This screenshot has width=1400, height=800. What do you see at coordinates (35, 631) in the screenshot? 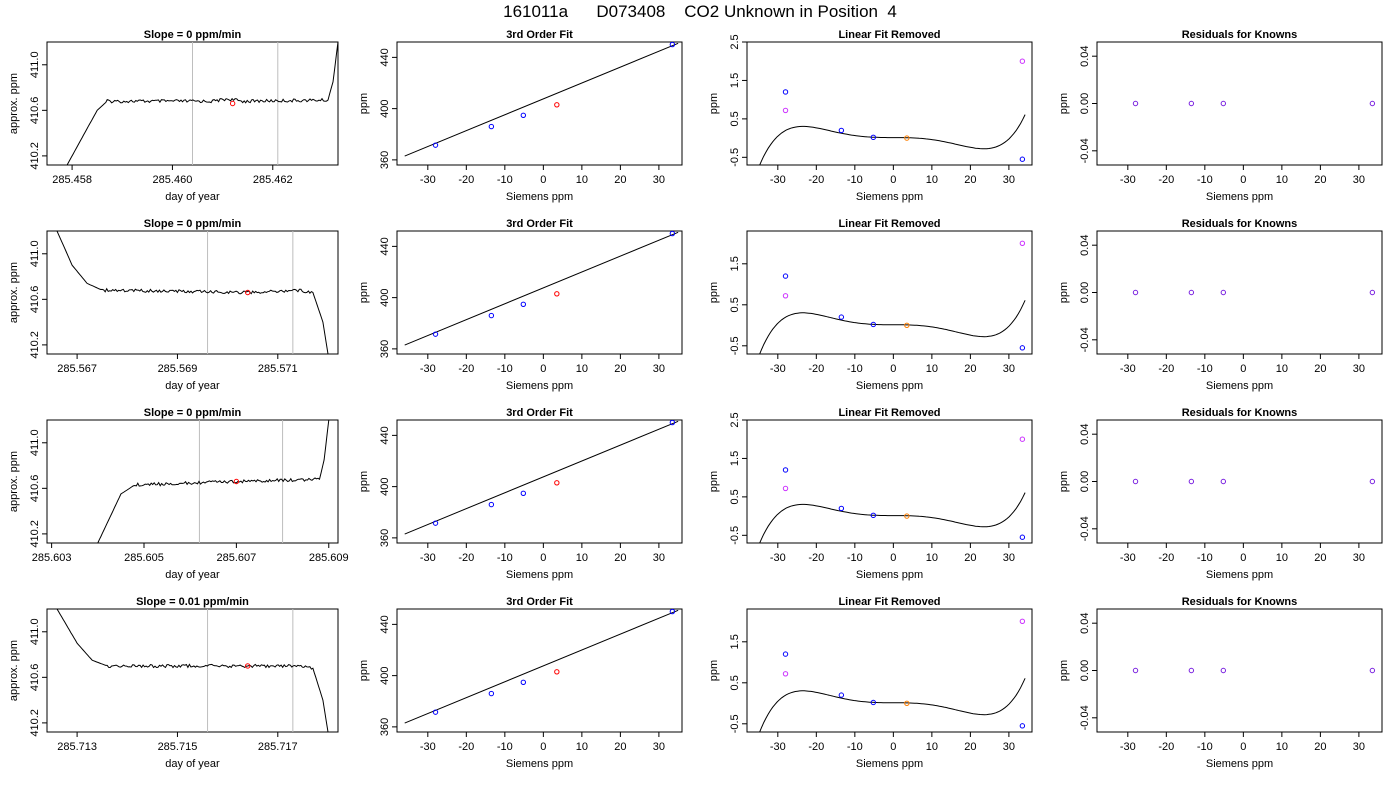
I see `y-tick-label: 411.0` at bounding box center [35, 631].